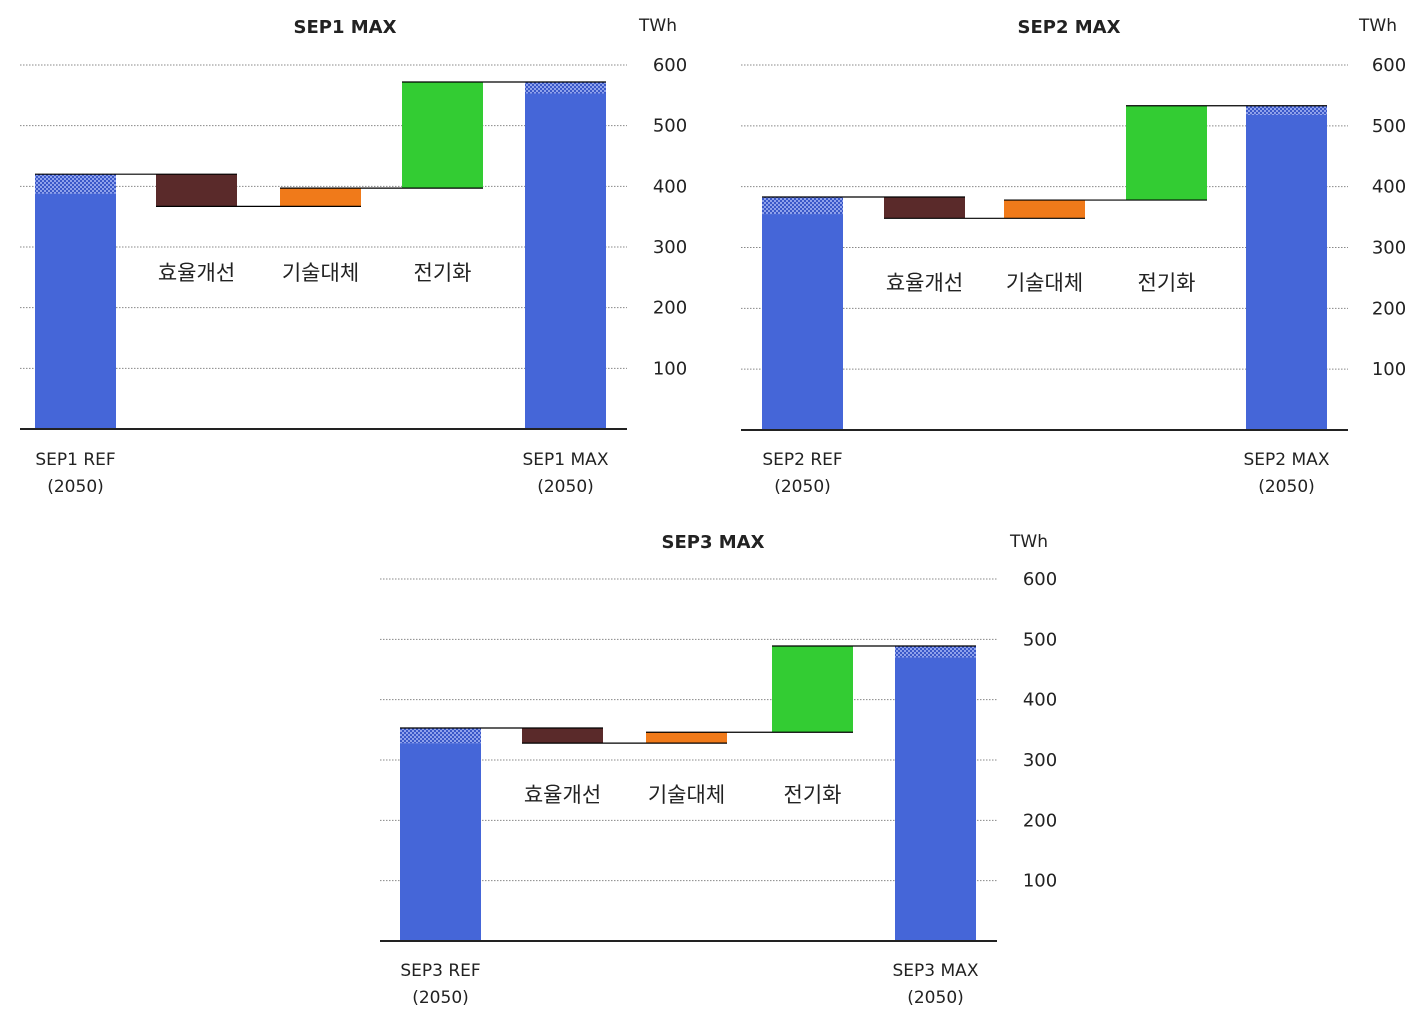  What do you see at coordinates (1287, 460) in the screenshot?
I see `end-category-label: SEP2 MAX` at bounding box center [1287, 460].